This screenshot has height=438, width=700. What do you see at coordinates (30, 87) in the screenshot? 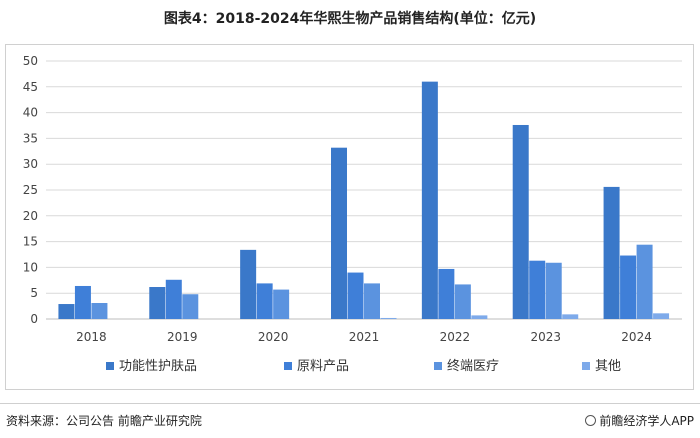
I see `y-tick-label: 45` at bounding box center [30, 87].